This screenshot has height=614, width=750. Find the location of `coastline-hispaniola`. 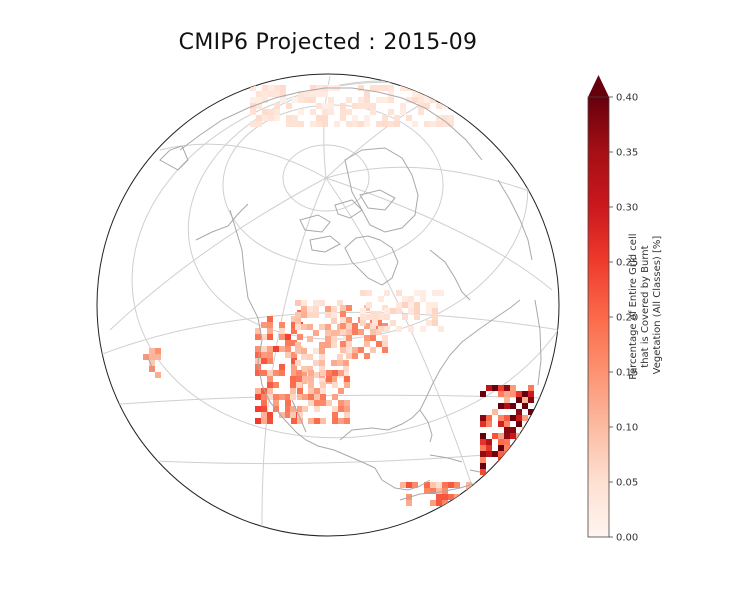

coastline-hispaniola is located at coordinates (475, 471).